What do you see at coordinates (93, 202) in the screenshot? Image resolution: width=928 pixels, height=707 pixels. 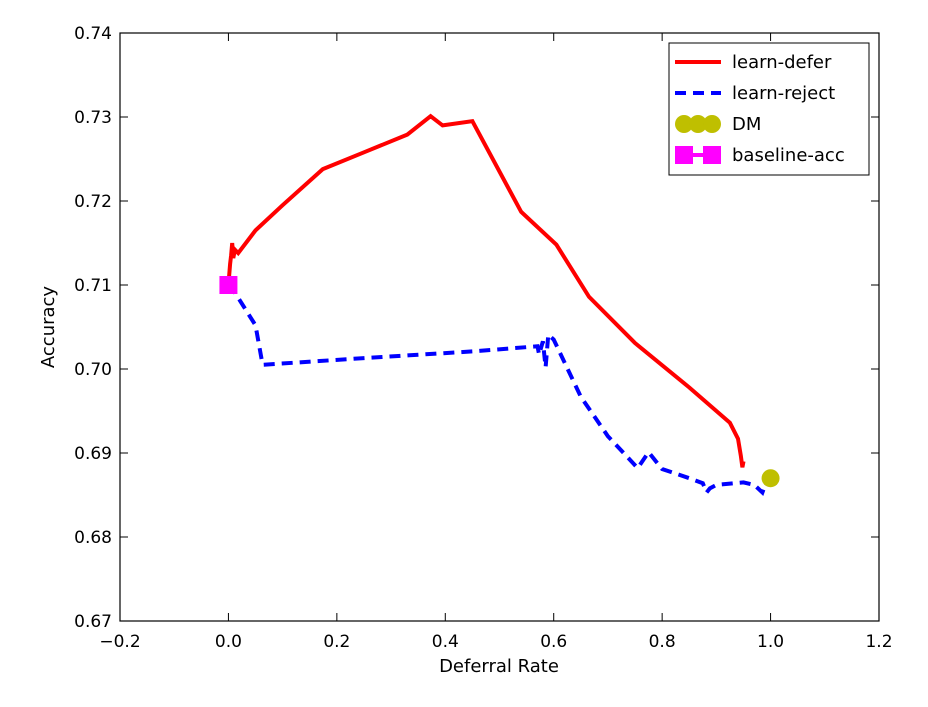 I see `y-tick-label: 0.72` at bounding box center [93, 202].